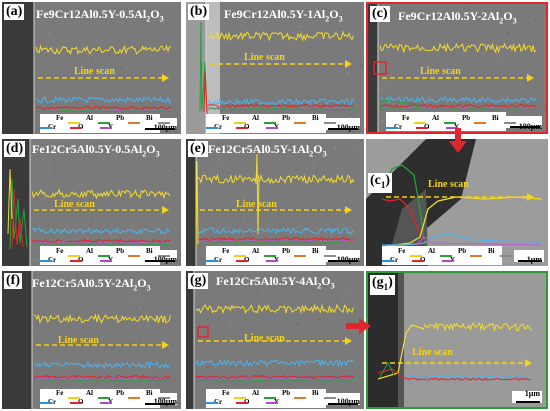 This screenshot has width=550, height=411. What do you see at coordinates (74, 204) in the screenshot?
I see `line-scan-label: Line scan` at bounding box center [74, 204].